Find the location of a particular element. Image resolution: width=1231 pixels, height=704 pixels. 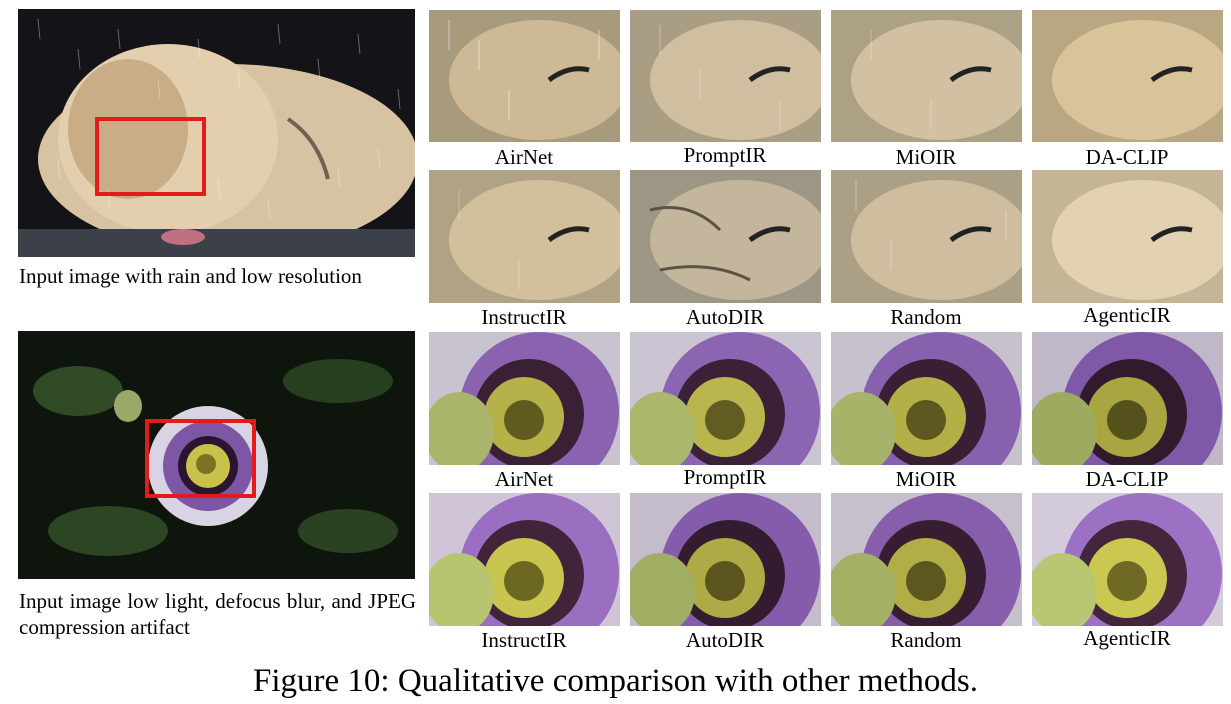

flower-input-image is located at coordinates (216, 455).